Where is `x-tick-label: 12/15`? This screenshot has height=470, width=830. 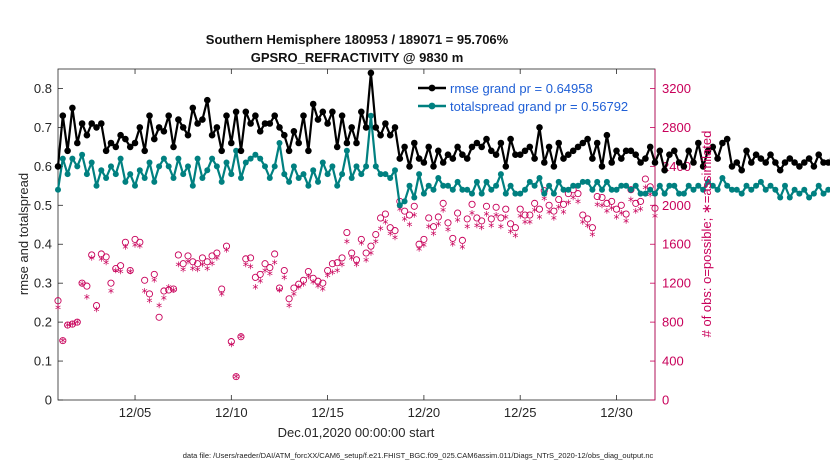
x-tick-label: 12/15 is located at coordinates (327, 412).